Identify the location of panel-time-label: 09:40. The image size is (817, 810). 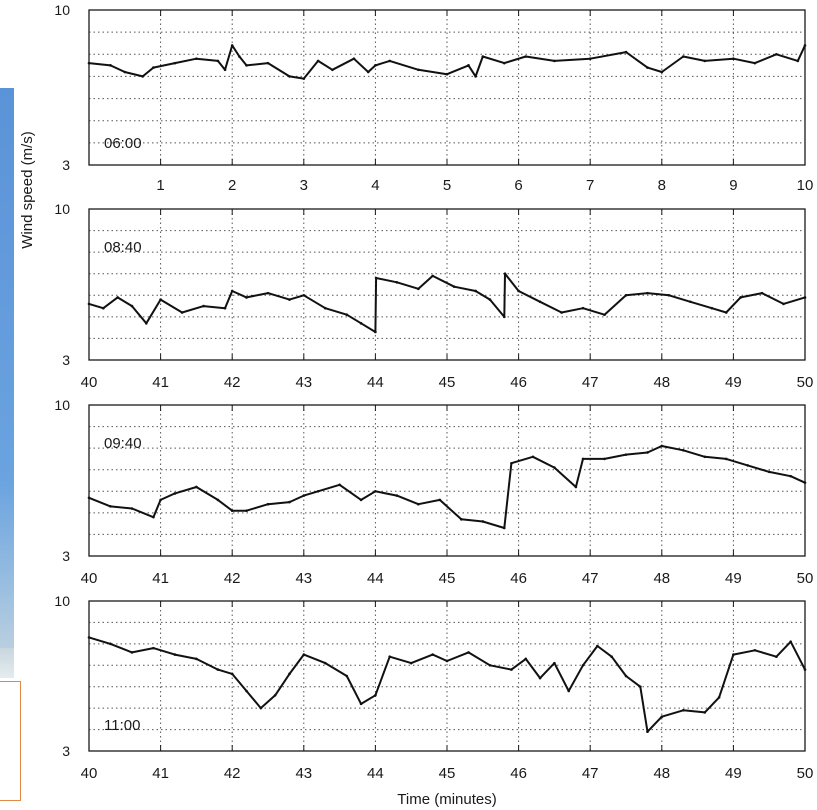
(123, 443).